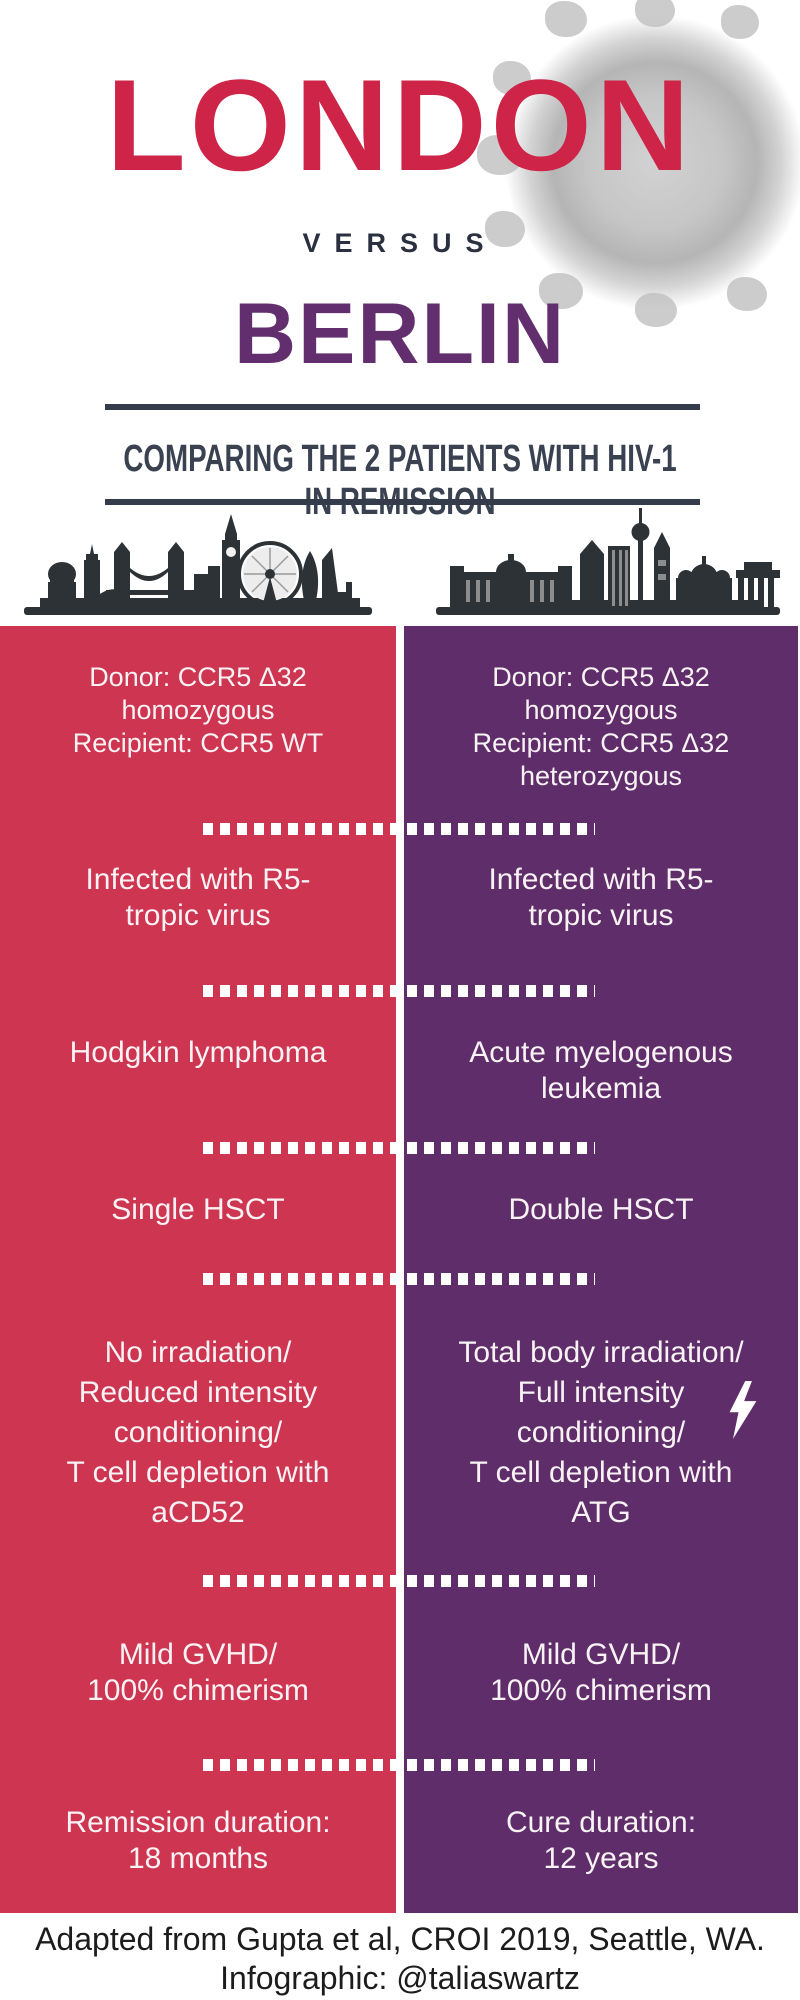  What do you see at coordinates (400, 243) in the screenshot?
I see `versus-label: VERSUS` at bounding box center [400, 243].